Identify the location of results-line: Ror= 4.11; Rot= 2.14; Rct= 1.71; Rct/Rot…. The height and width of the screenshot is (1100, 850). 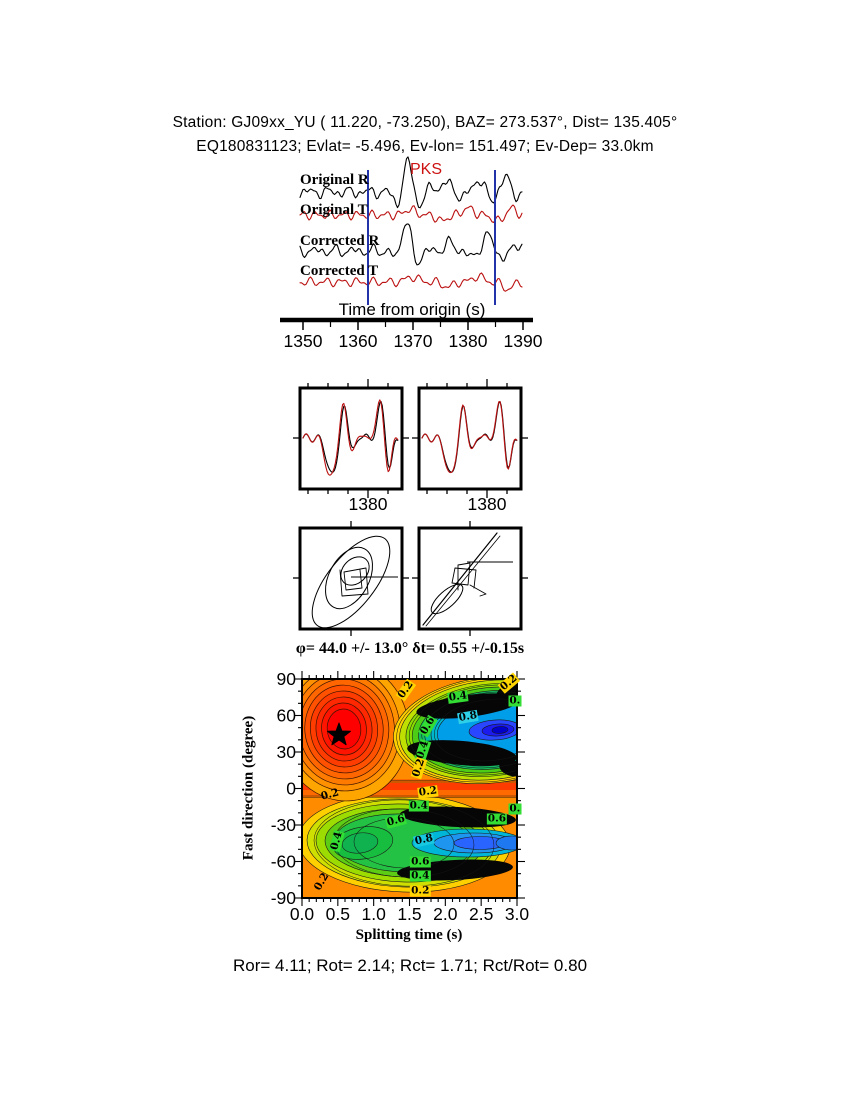
(410, 965).